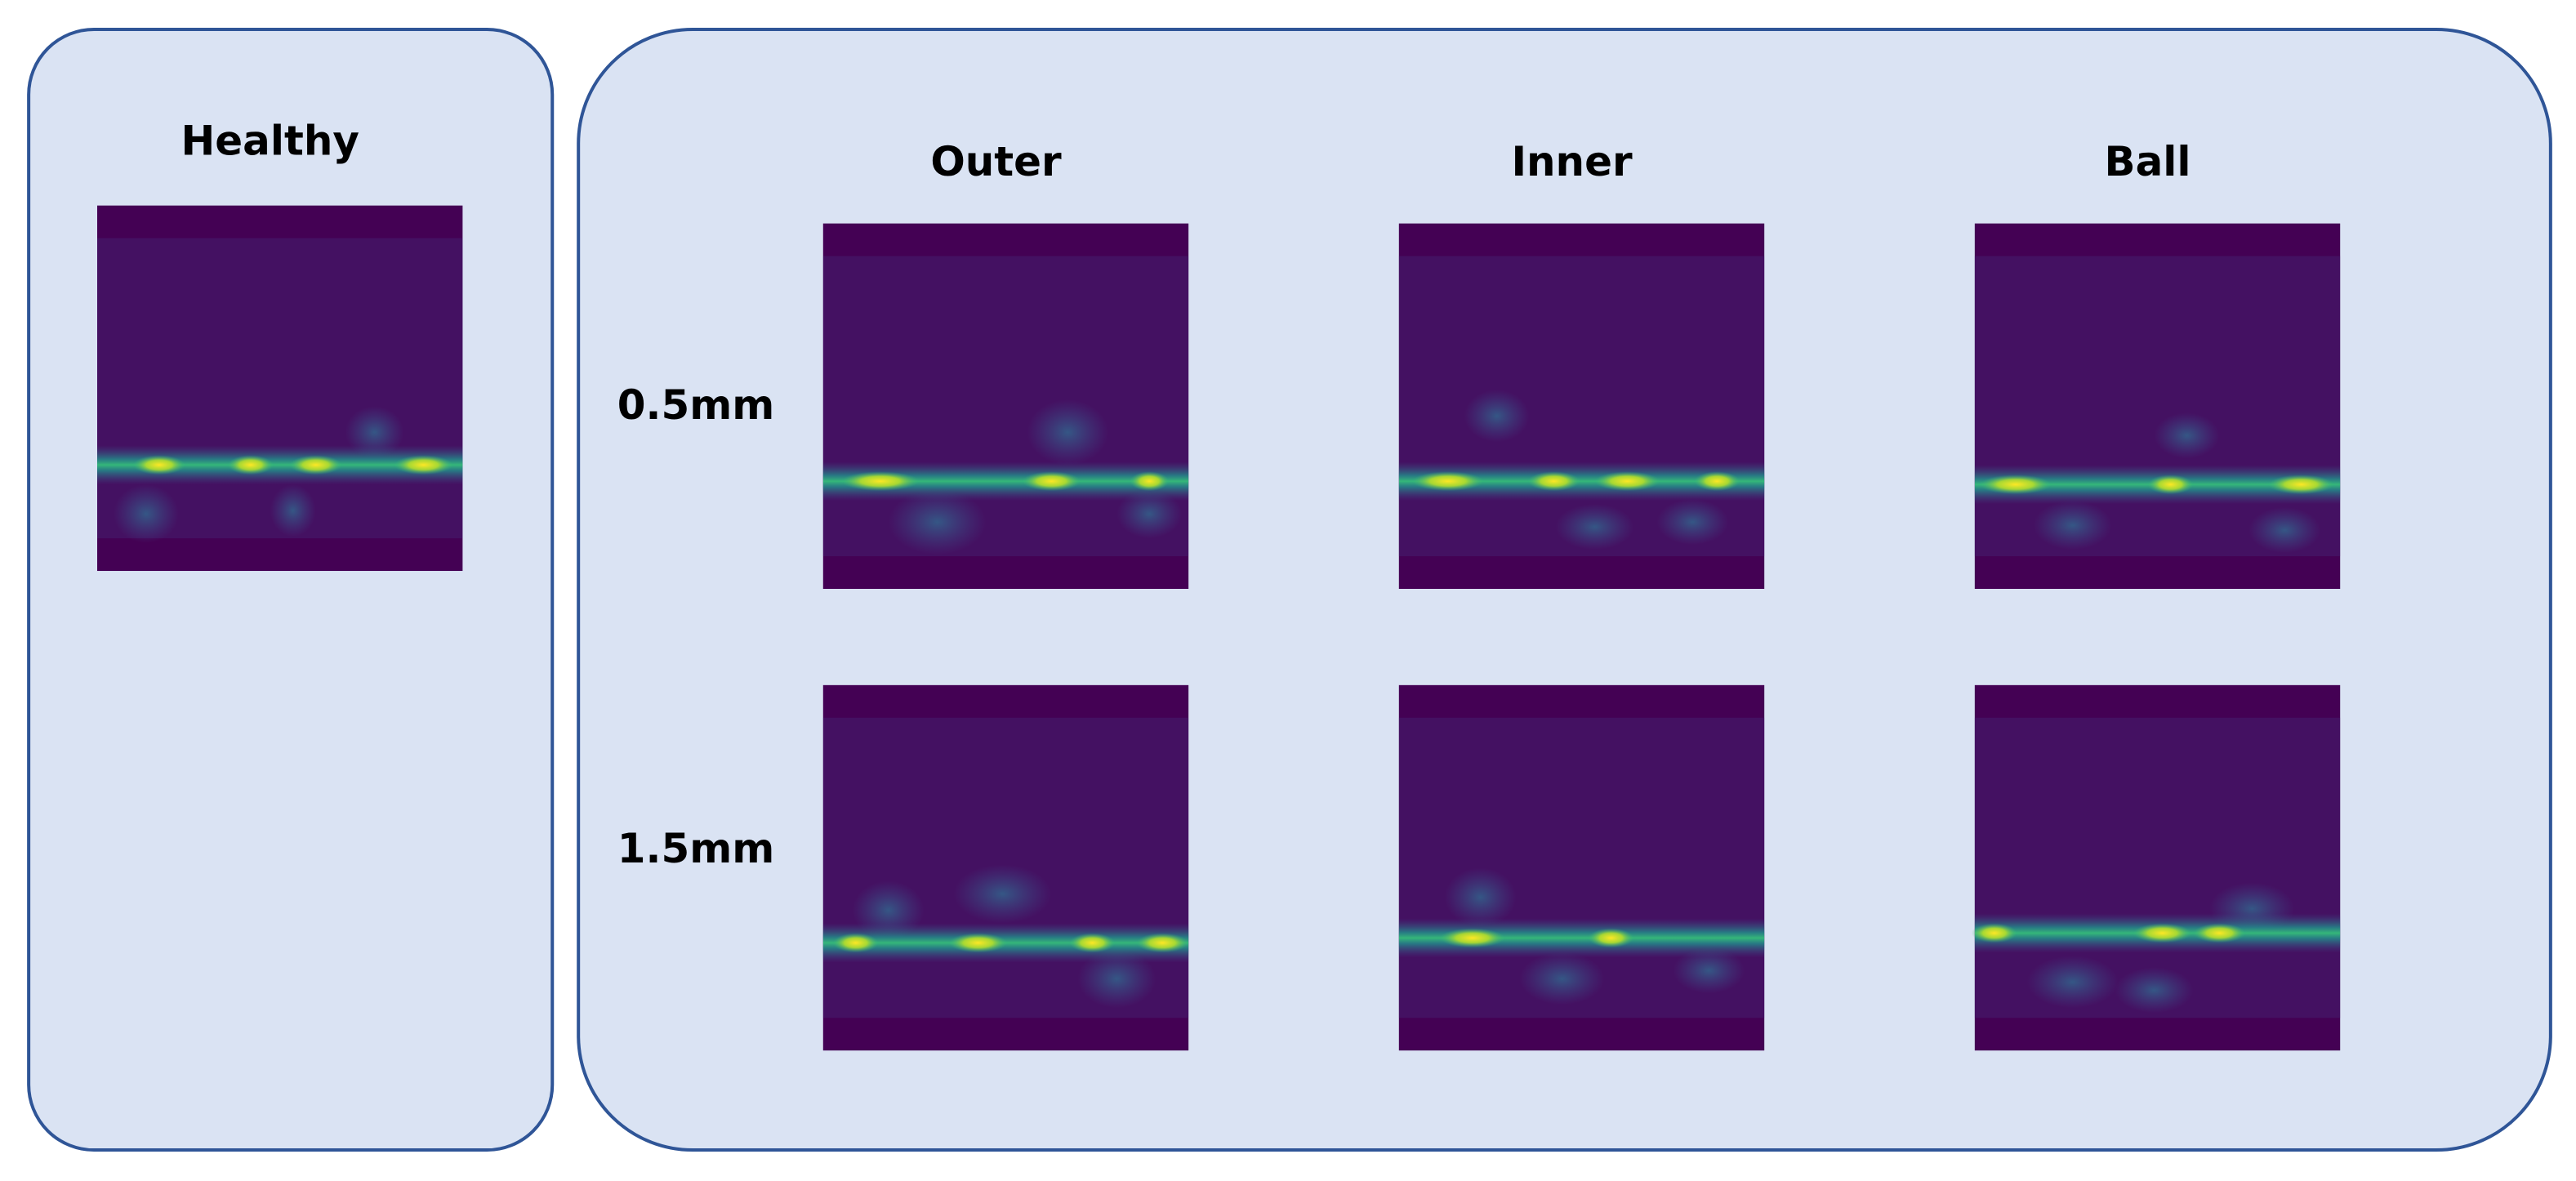 The width and height of the screenshot is (2576, 1181). I want to click on column-title: Ball, so click(2148, 161).